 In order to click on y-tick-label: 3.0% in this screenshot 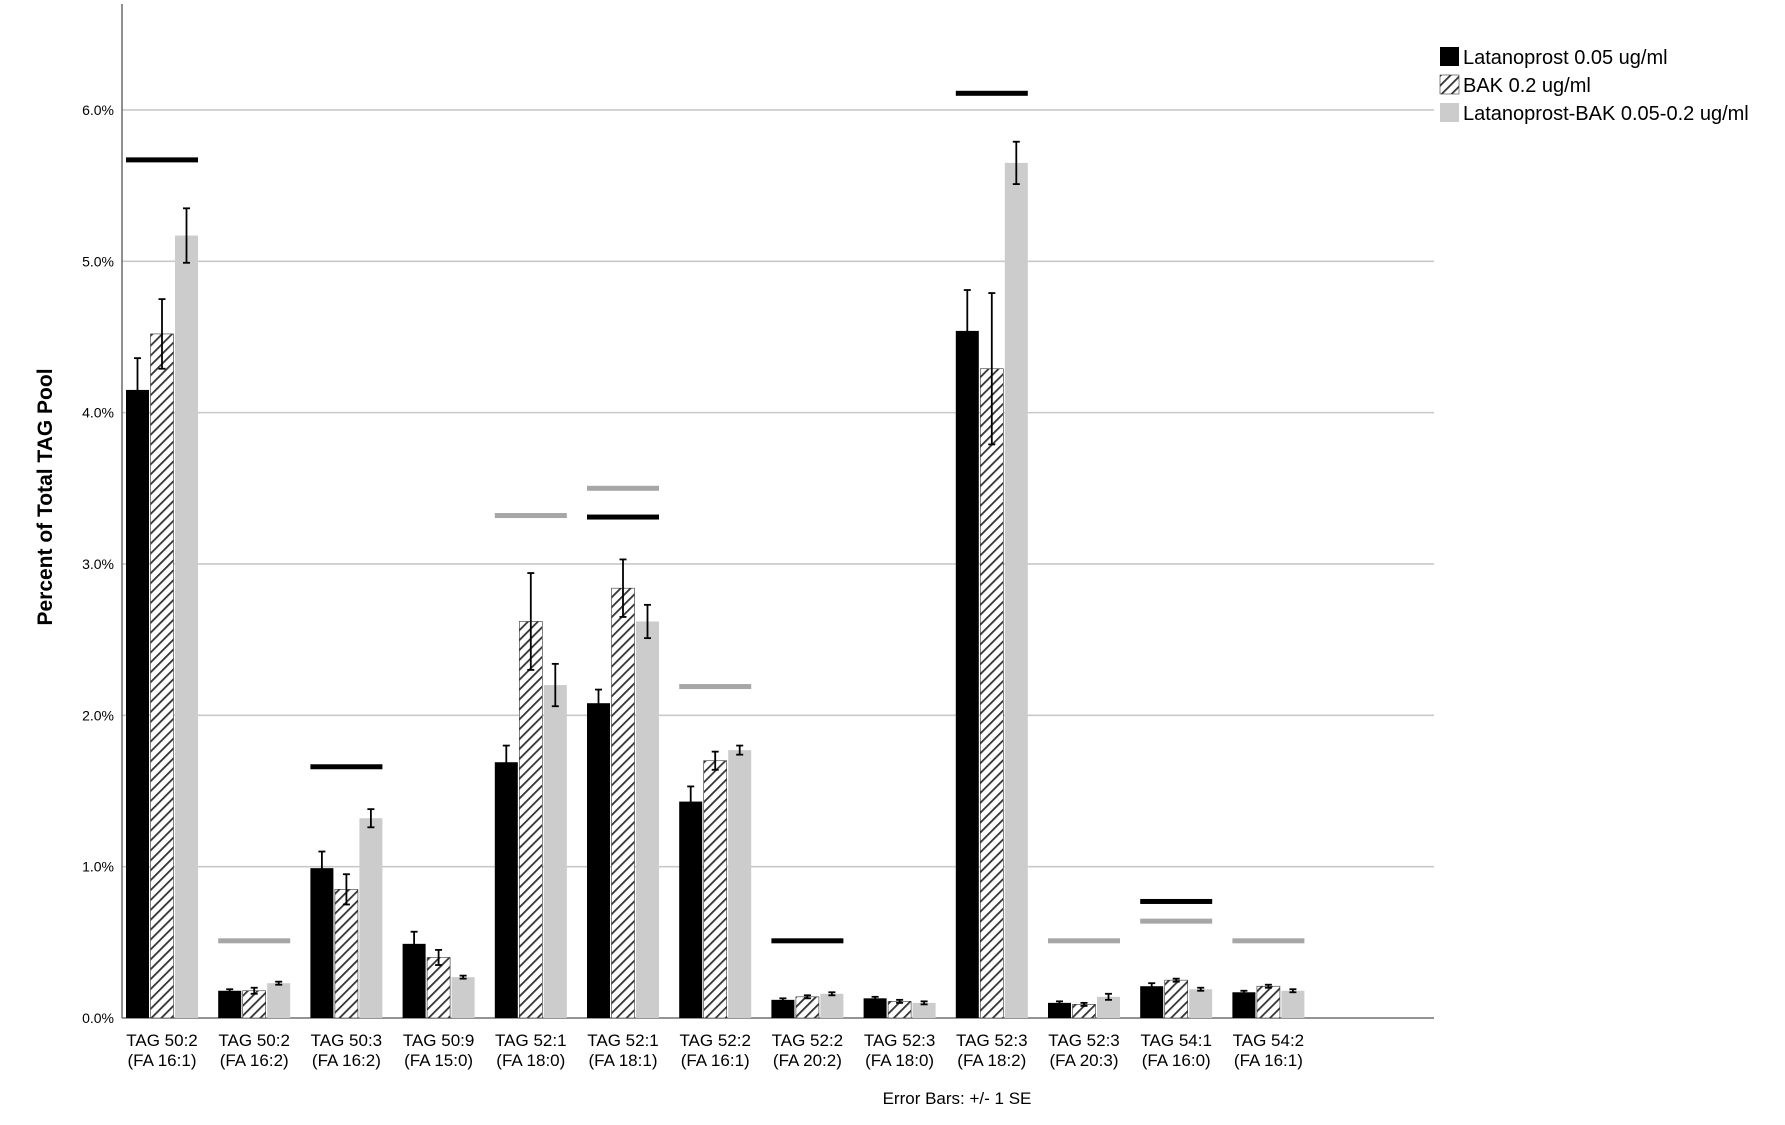, I will do `click(98, 564)`.